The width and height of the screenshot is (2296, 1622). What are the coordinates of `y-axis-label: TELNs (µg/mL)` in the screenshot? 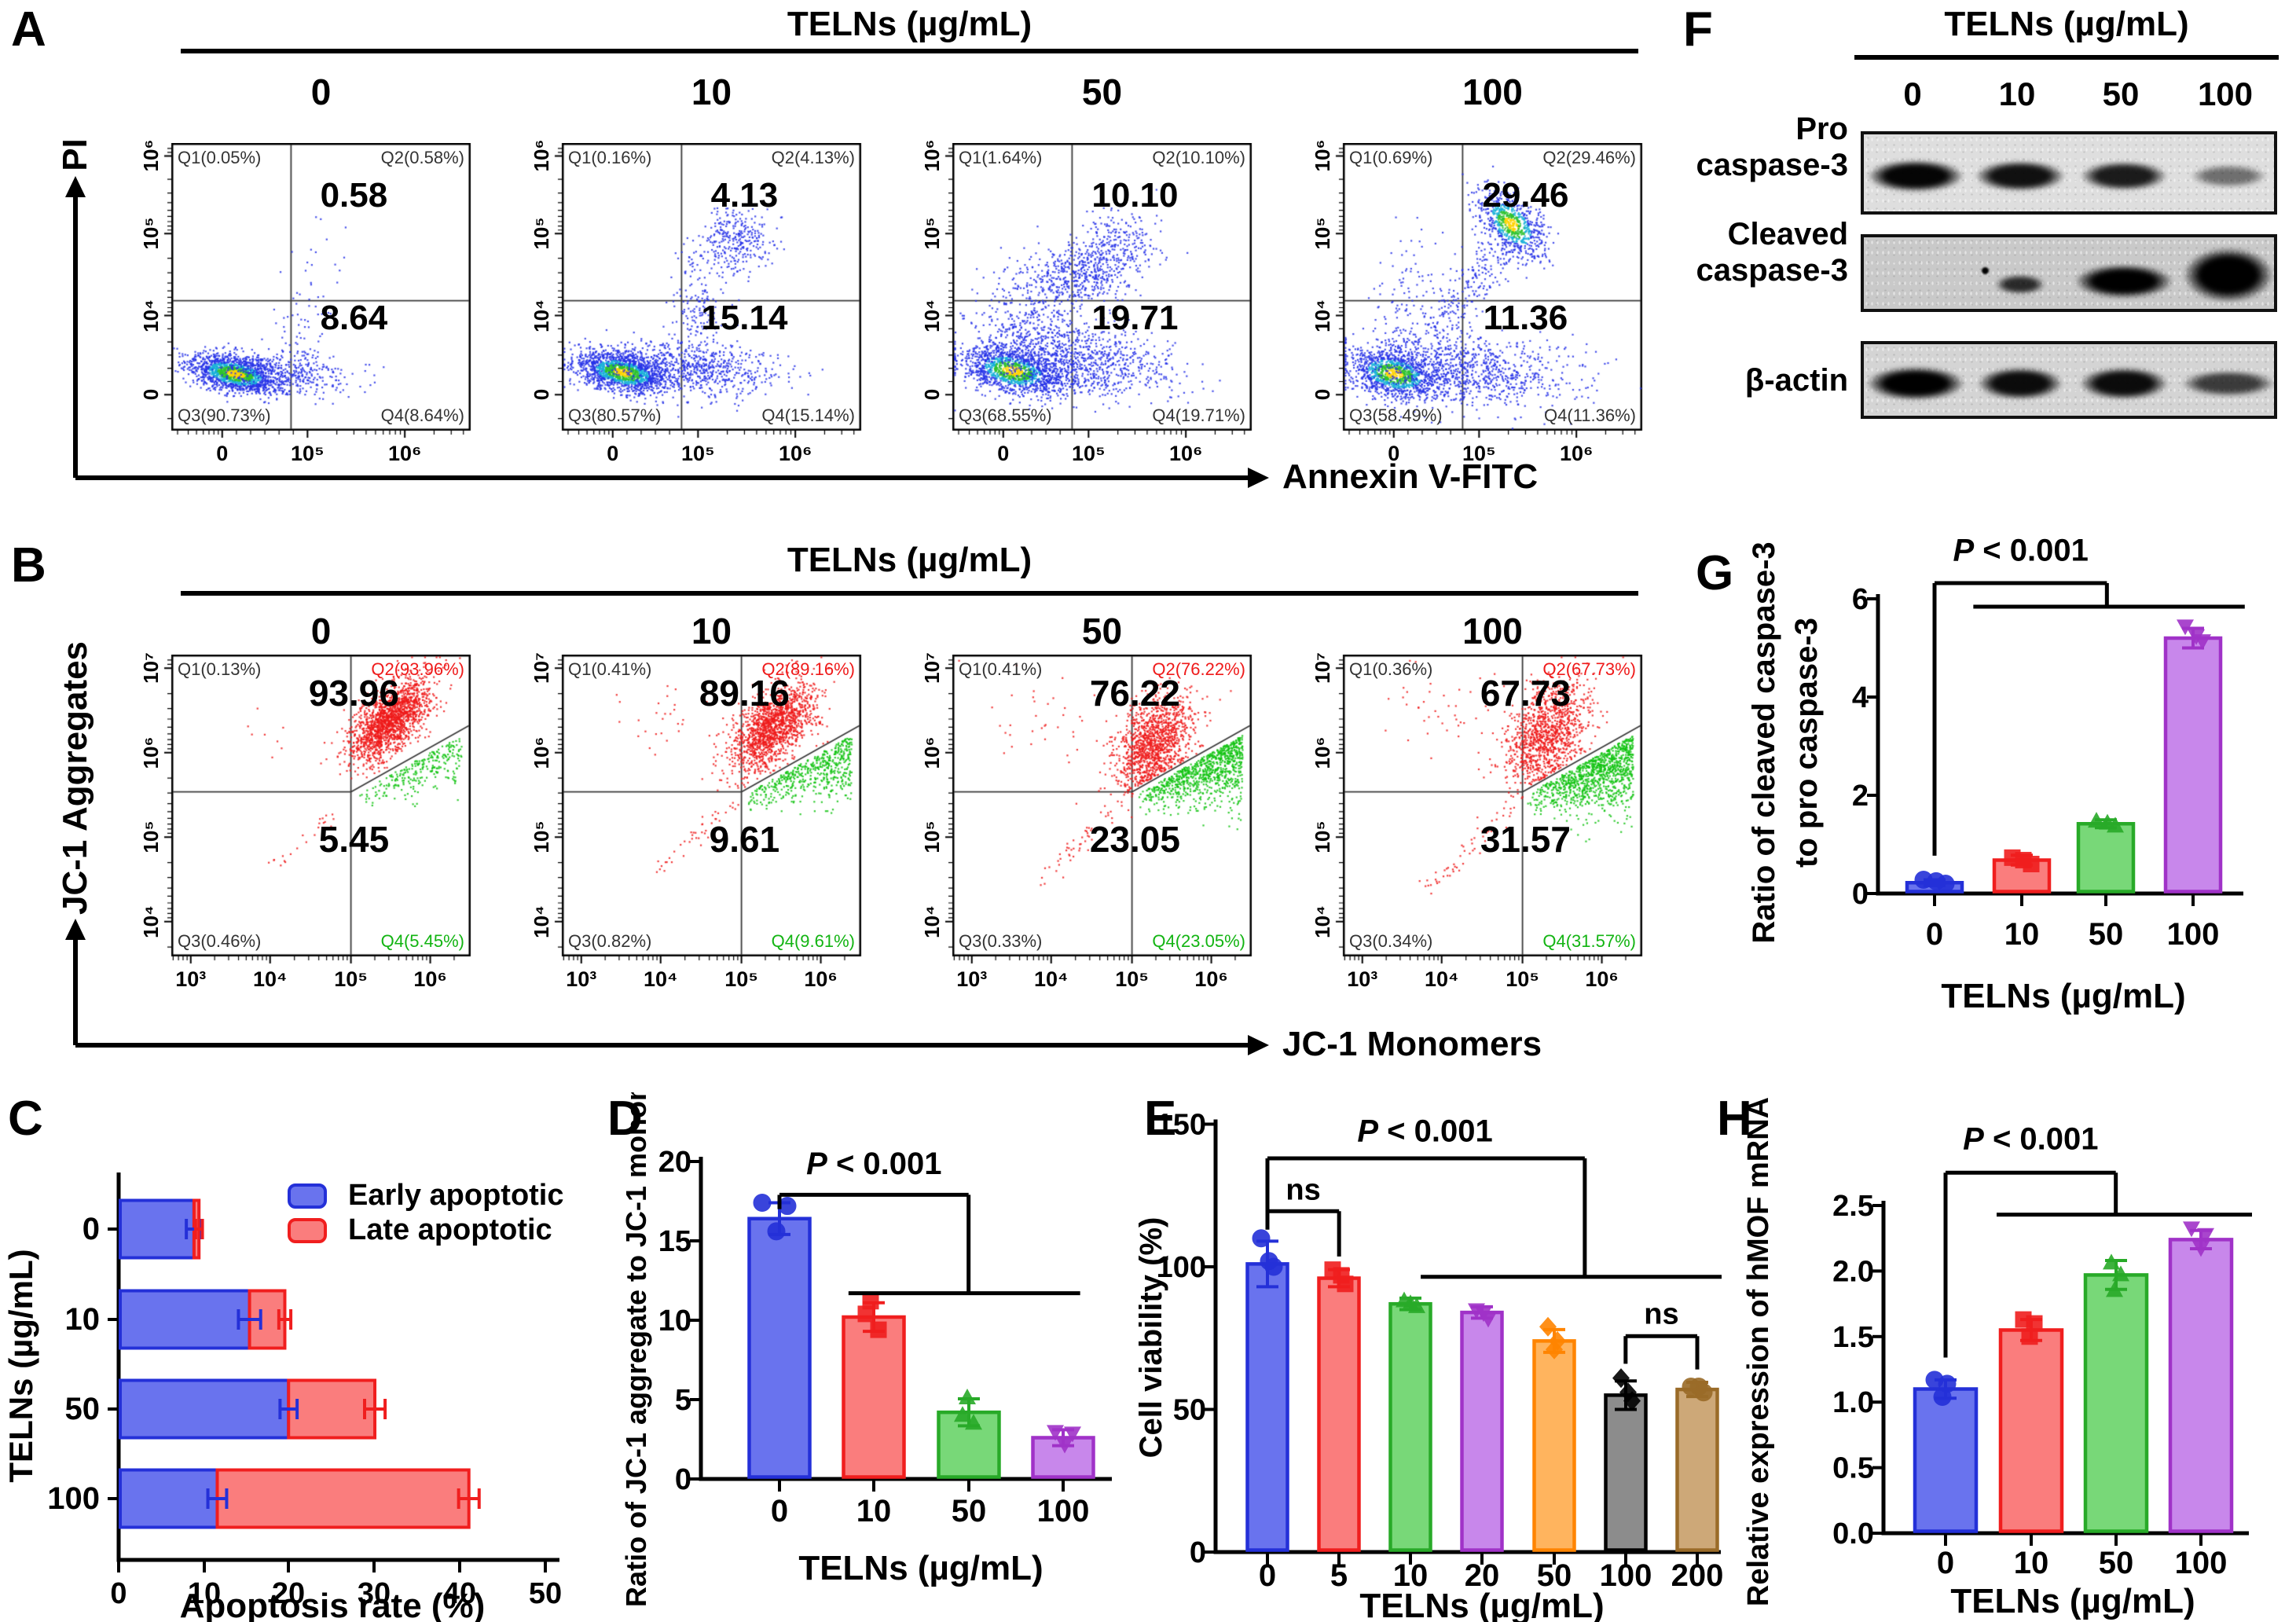 It's located at (20, 1365).